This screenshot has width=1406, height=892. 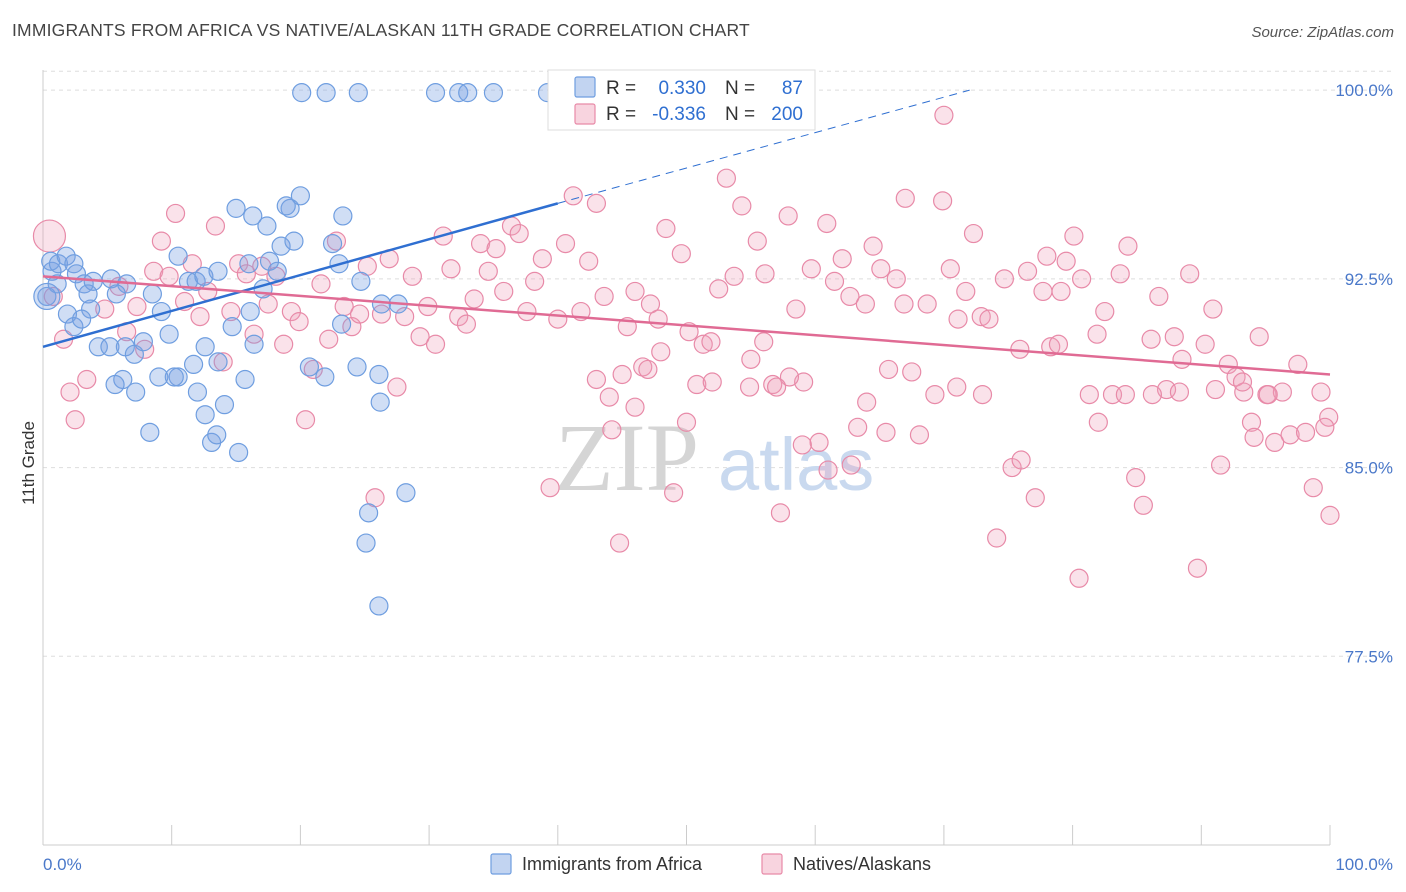 I want to click on y-axis-title: 11th Grade, so click(x=28, y=463).